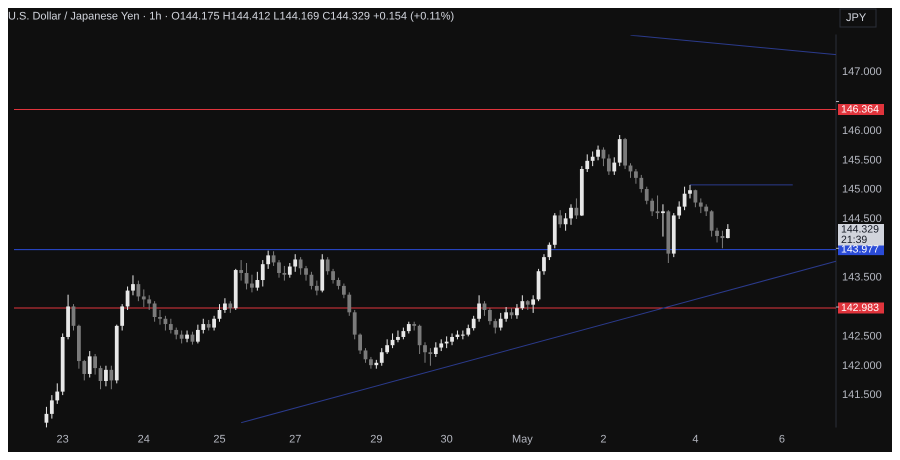 Image resolution: width=900 pixels, height=460 pixels. What do you see at coordinates (446, 439) in the screenshot?
I see `x-tick-label: 30` at bounding box center [446, 439].